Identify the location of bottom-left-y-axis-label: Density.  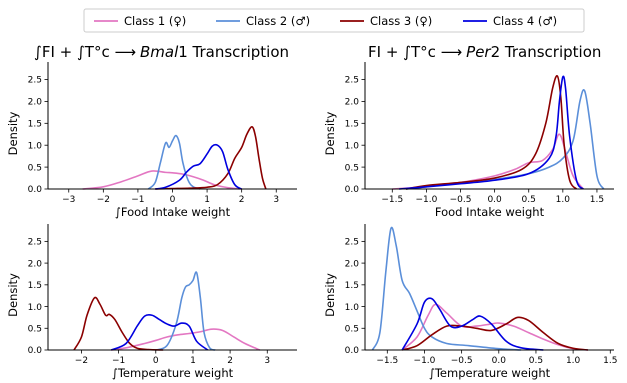
(13, 295).